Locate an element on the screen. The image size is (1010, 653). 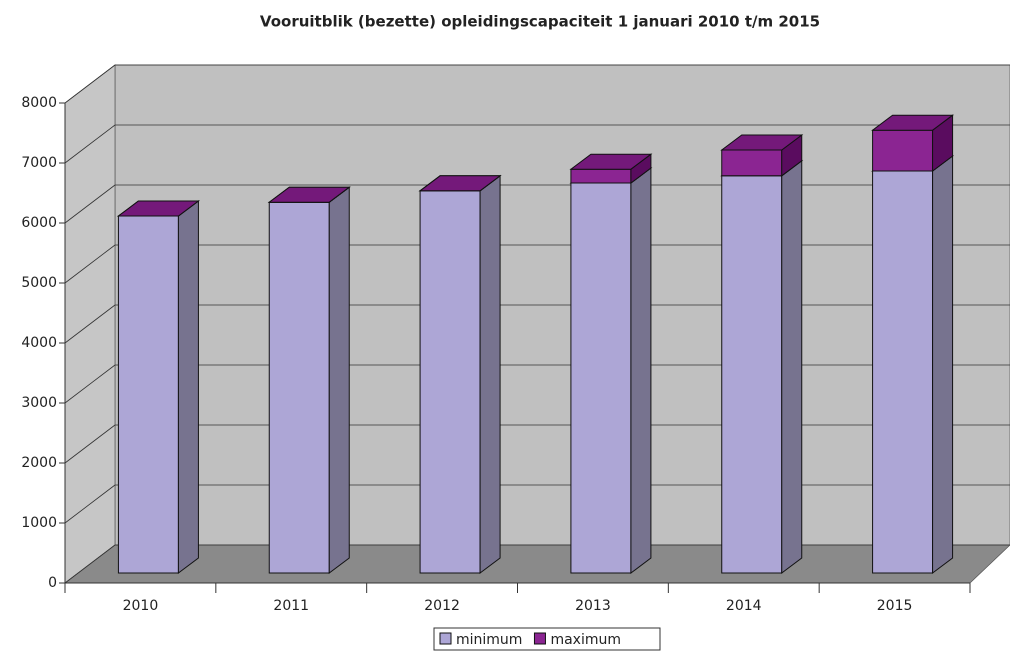
x-tick-label: 2012 is located at coordinates (442, 606).